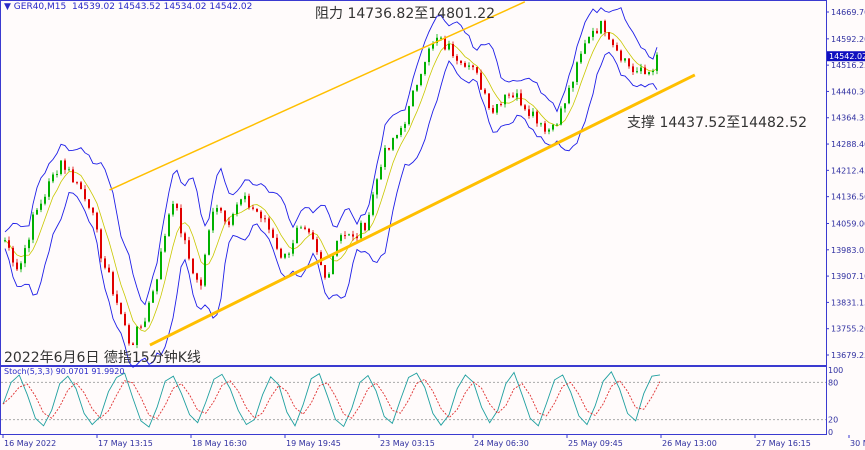 The image size is (865, 450). Describe the element at coordinates (313, 443) in the screenshot. I see `x-tick-label: 19 May 19:45` at that location.